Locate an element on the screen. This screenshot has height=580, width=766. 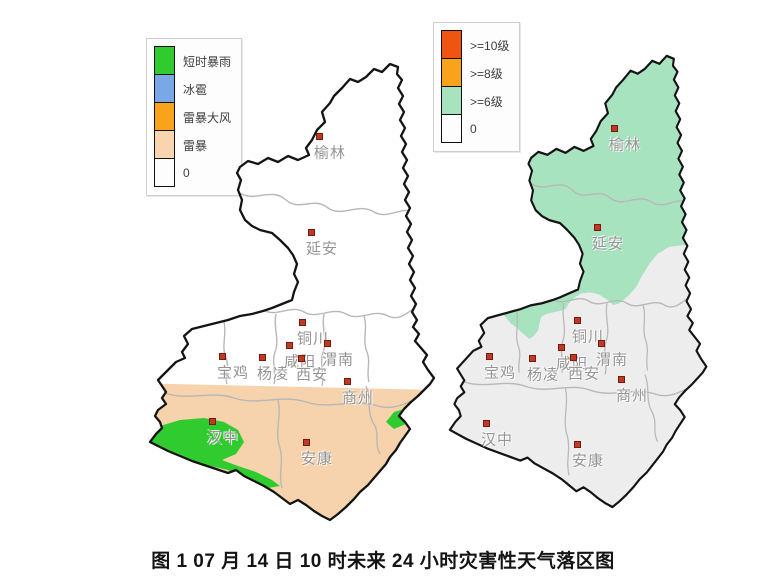
legend-item: 短时暴雨 is located at coordinates (193, 60).